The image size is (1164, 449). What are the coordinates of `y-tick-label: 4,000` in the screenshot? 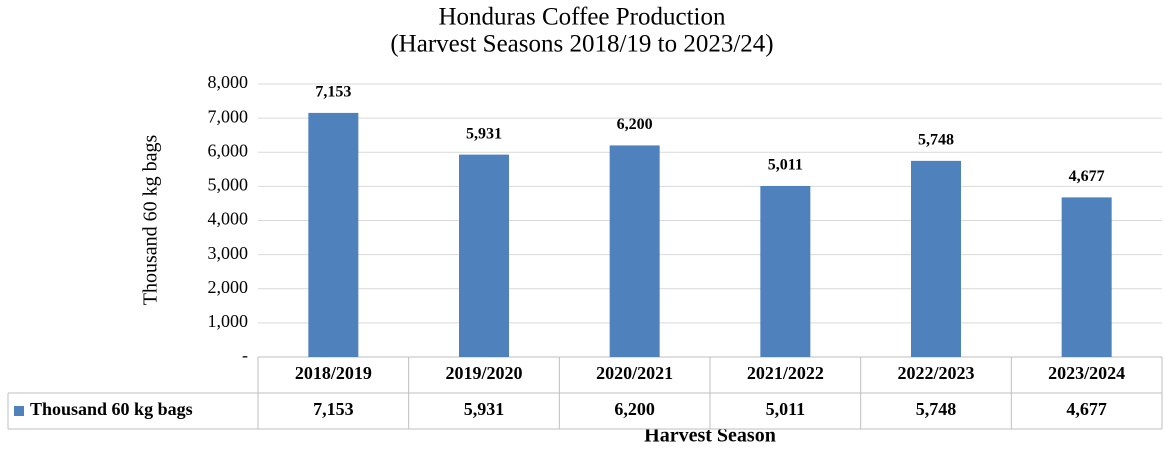 It's located at (228, 219).